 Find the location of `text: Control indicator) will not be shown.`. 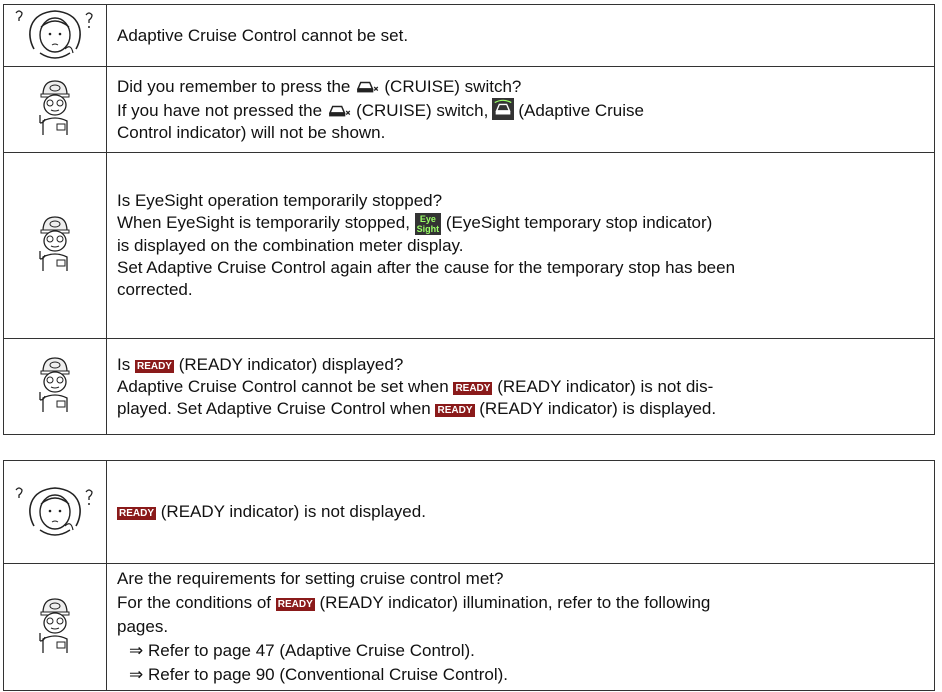

text: Control indicator) will not be shown. is located at coordinates (251, 132).